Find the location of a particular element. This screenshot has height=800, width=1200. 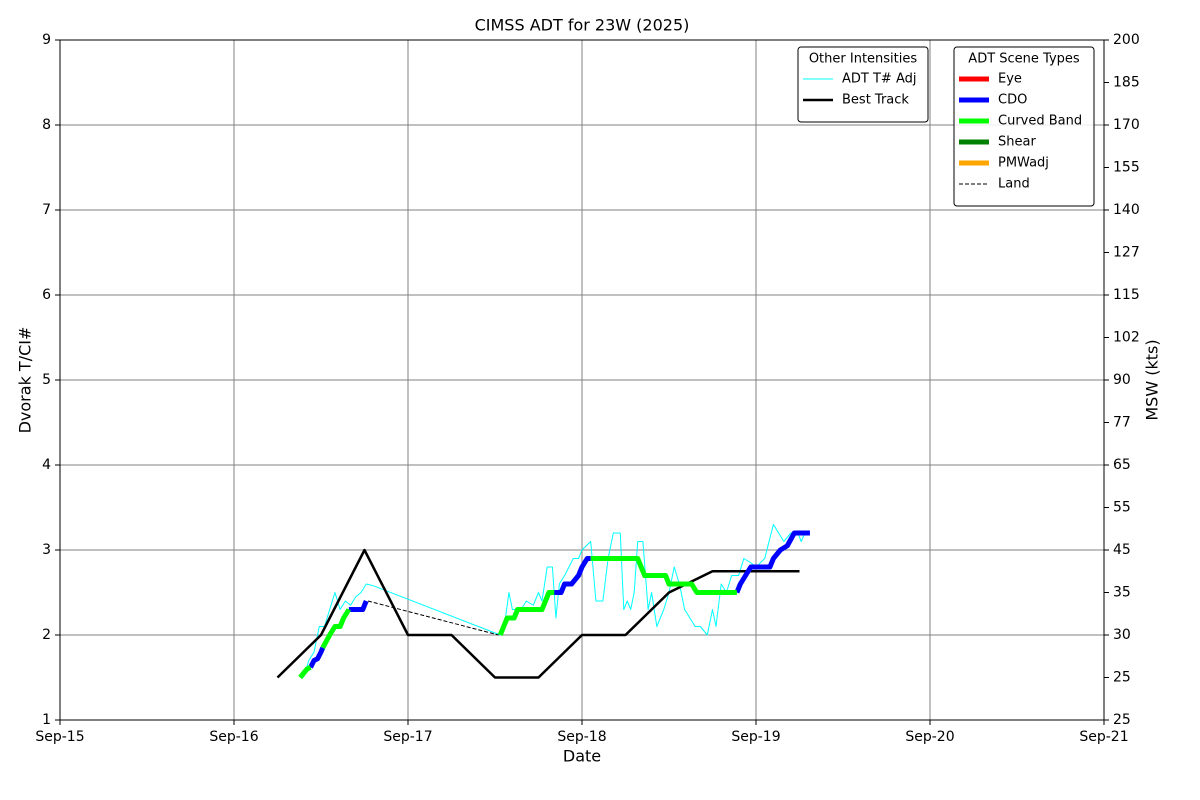

legend-label: Curved Band is located at coordinates (1040, 121).